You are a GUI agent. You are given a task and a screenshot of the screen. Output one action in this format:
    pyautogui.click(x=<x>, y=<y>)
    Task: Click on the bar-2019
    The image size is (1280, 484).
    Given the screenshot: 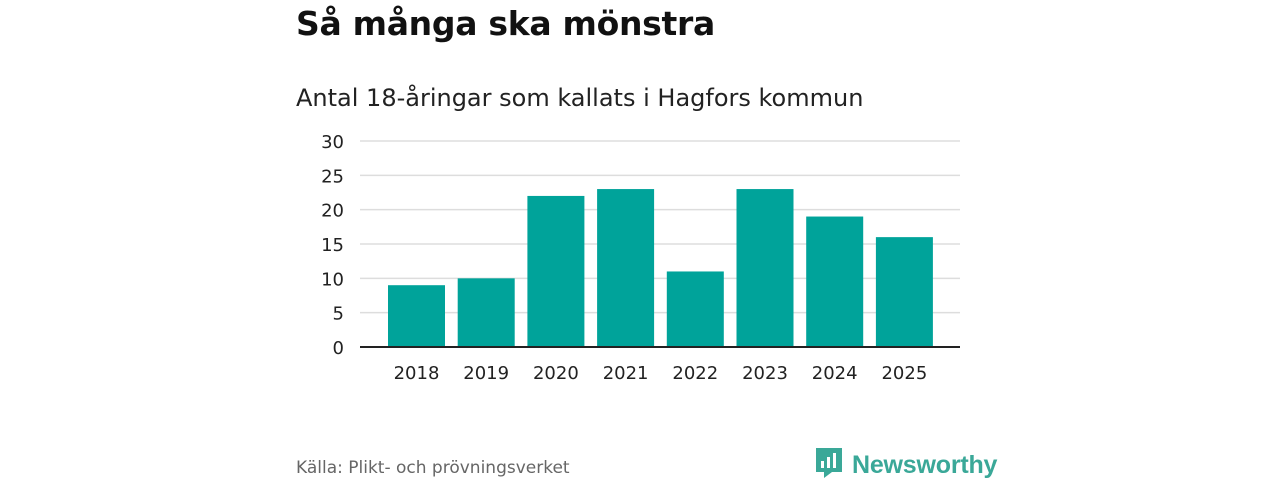 What is the action you would take?
    pyautogui.click(x=486, y=312)
    